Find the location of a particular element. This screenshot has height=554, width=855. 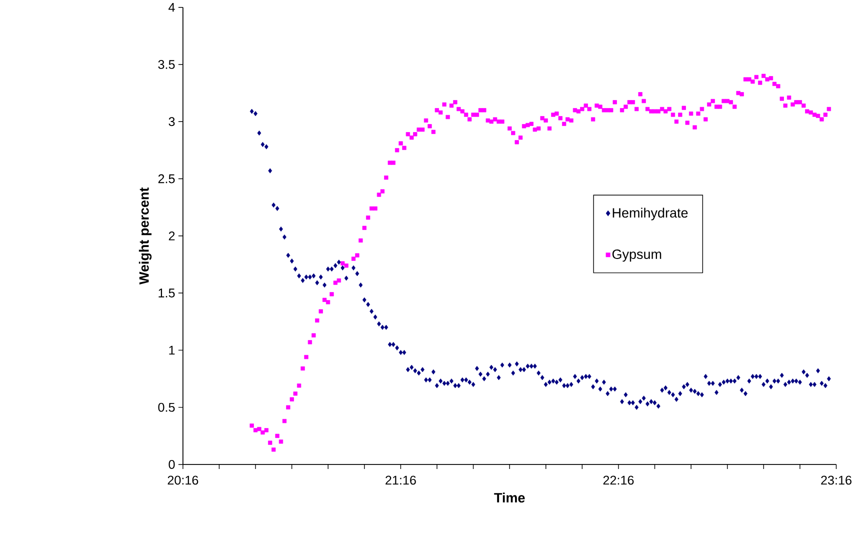

x-tick-label: 23:16 is located at coordinates (836, 480).